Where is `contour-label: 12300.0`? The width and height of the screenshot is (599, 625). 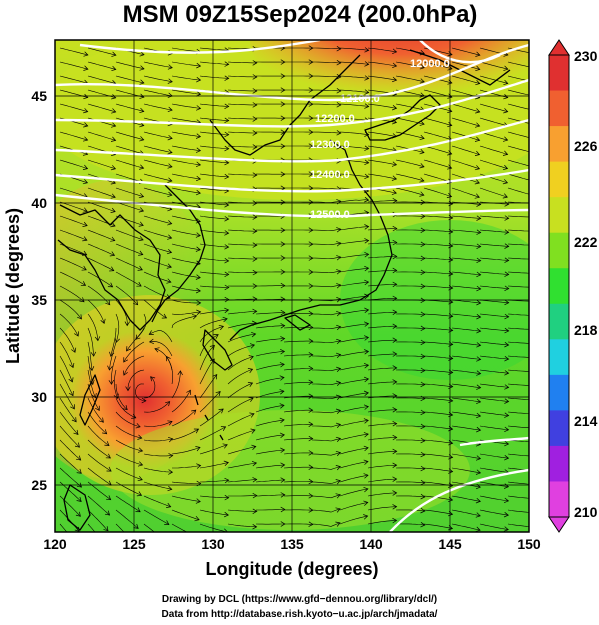
contour-label: 12300.0 is located at coordinates (330, 145).